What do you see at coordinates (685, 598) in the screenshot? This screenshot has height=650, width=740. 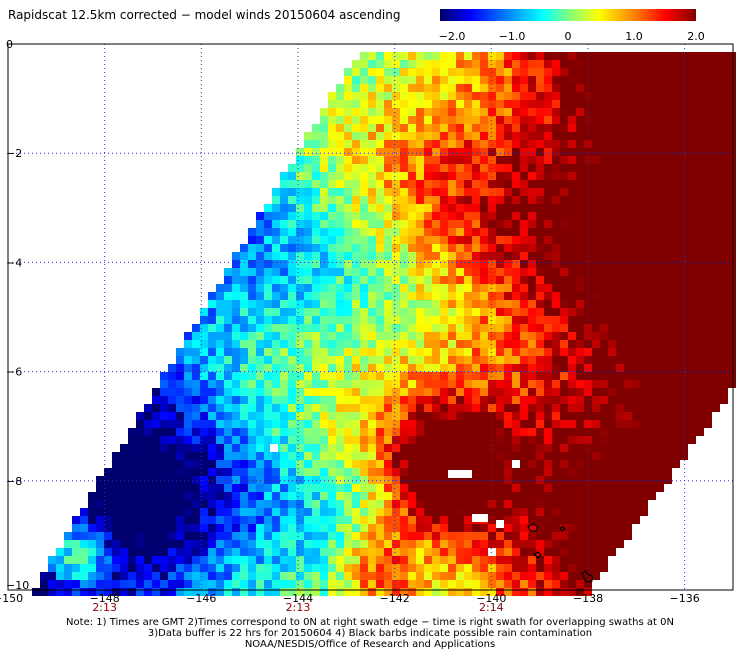 I see `longitude-tick-label: −136` at bounding box center [685, 598].